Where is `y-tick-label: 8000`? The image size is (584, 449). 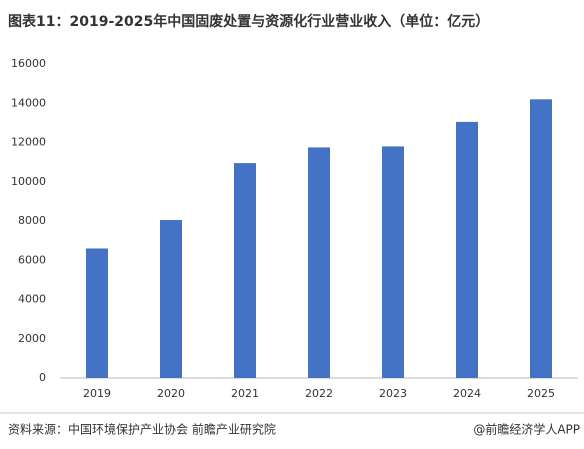 y-tick-label: 8000 is located at coordinates (32, 220).